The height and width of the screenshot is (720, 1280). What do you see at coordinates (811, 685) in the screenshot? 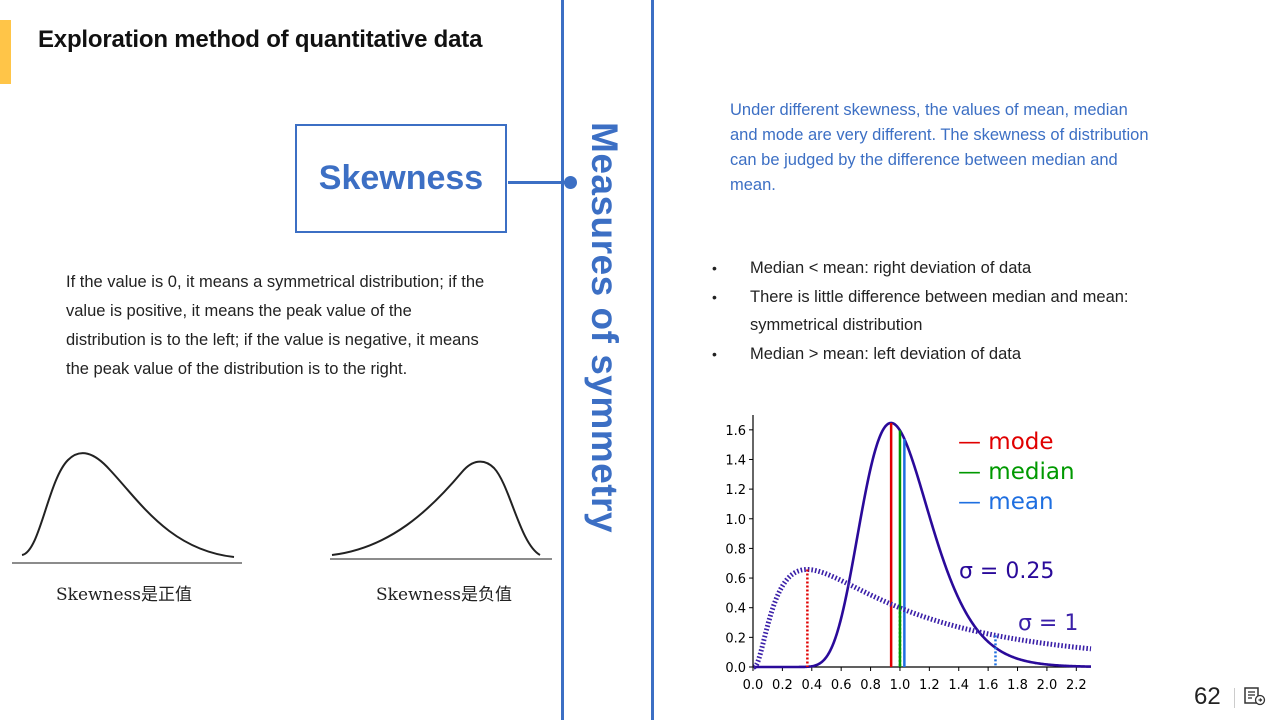
I see `x-tick-label: 0.4` at bounding box center [811, 685].